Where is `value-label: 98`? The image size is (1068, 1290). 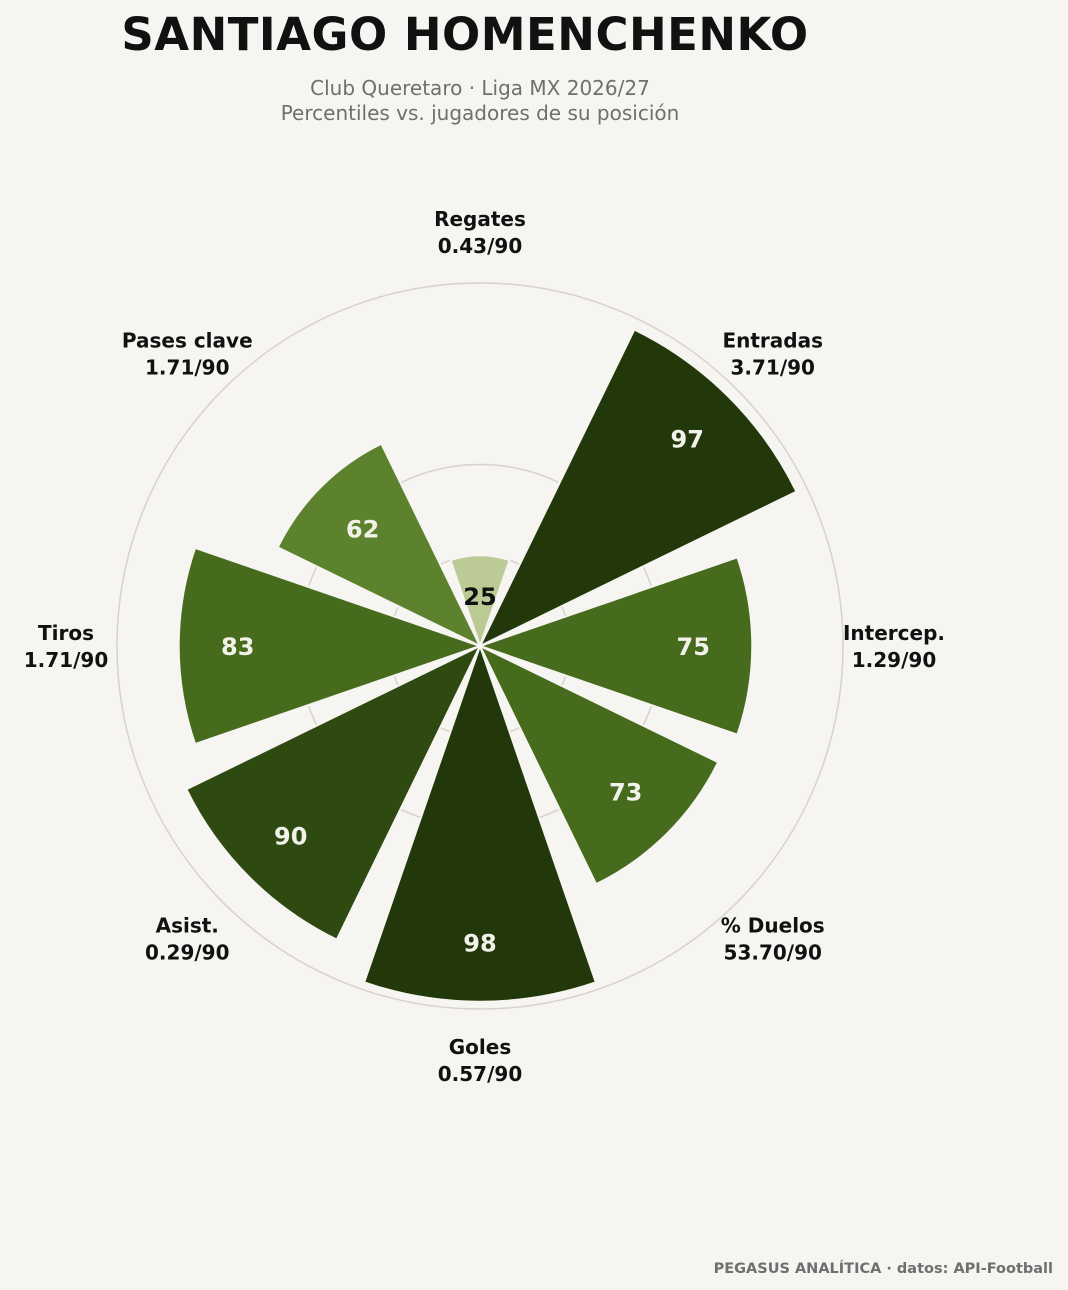
value-label: 98 is located at coordinates (479, 944).